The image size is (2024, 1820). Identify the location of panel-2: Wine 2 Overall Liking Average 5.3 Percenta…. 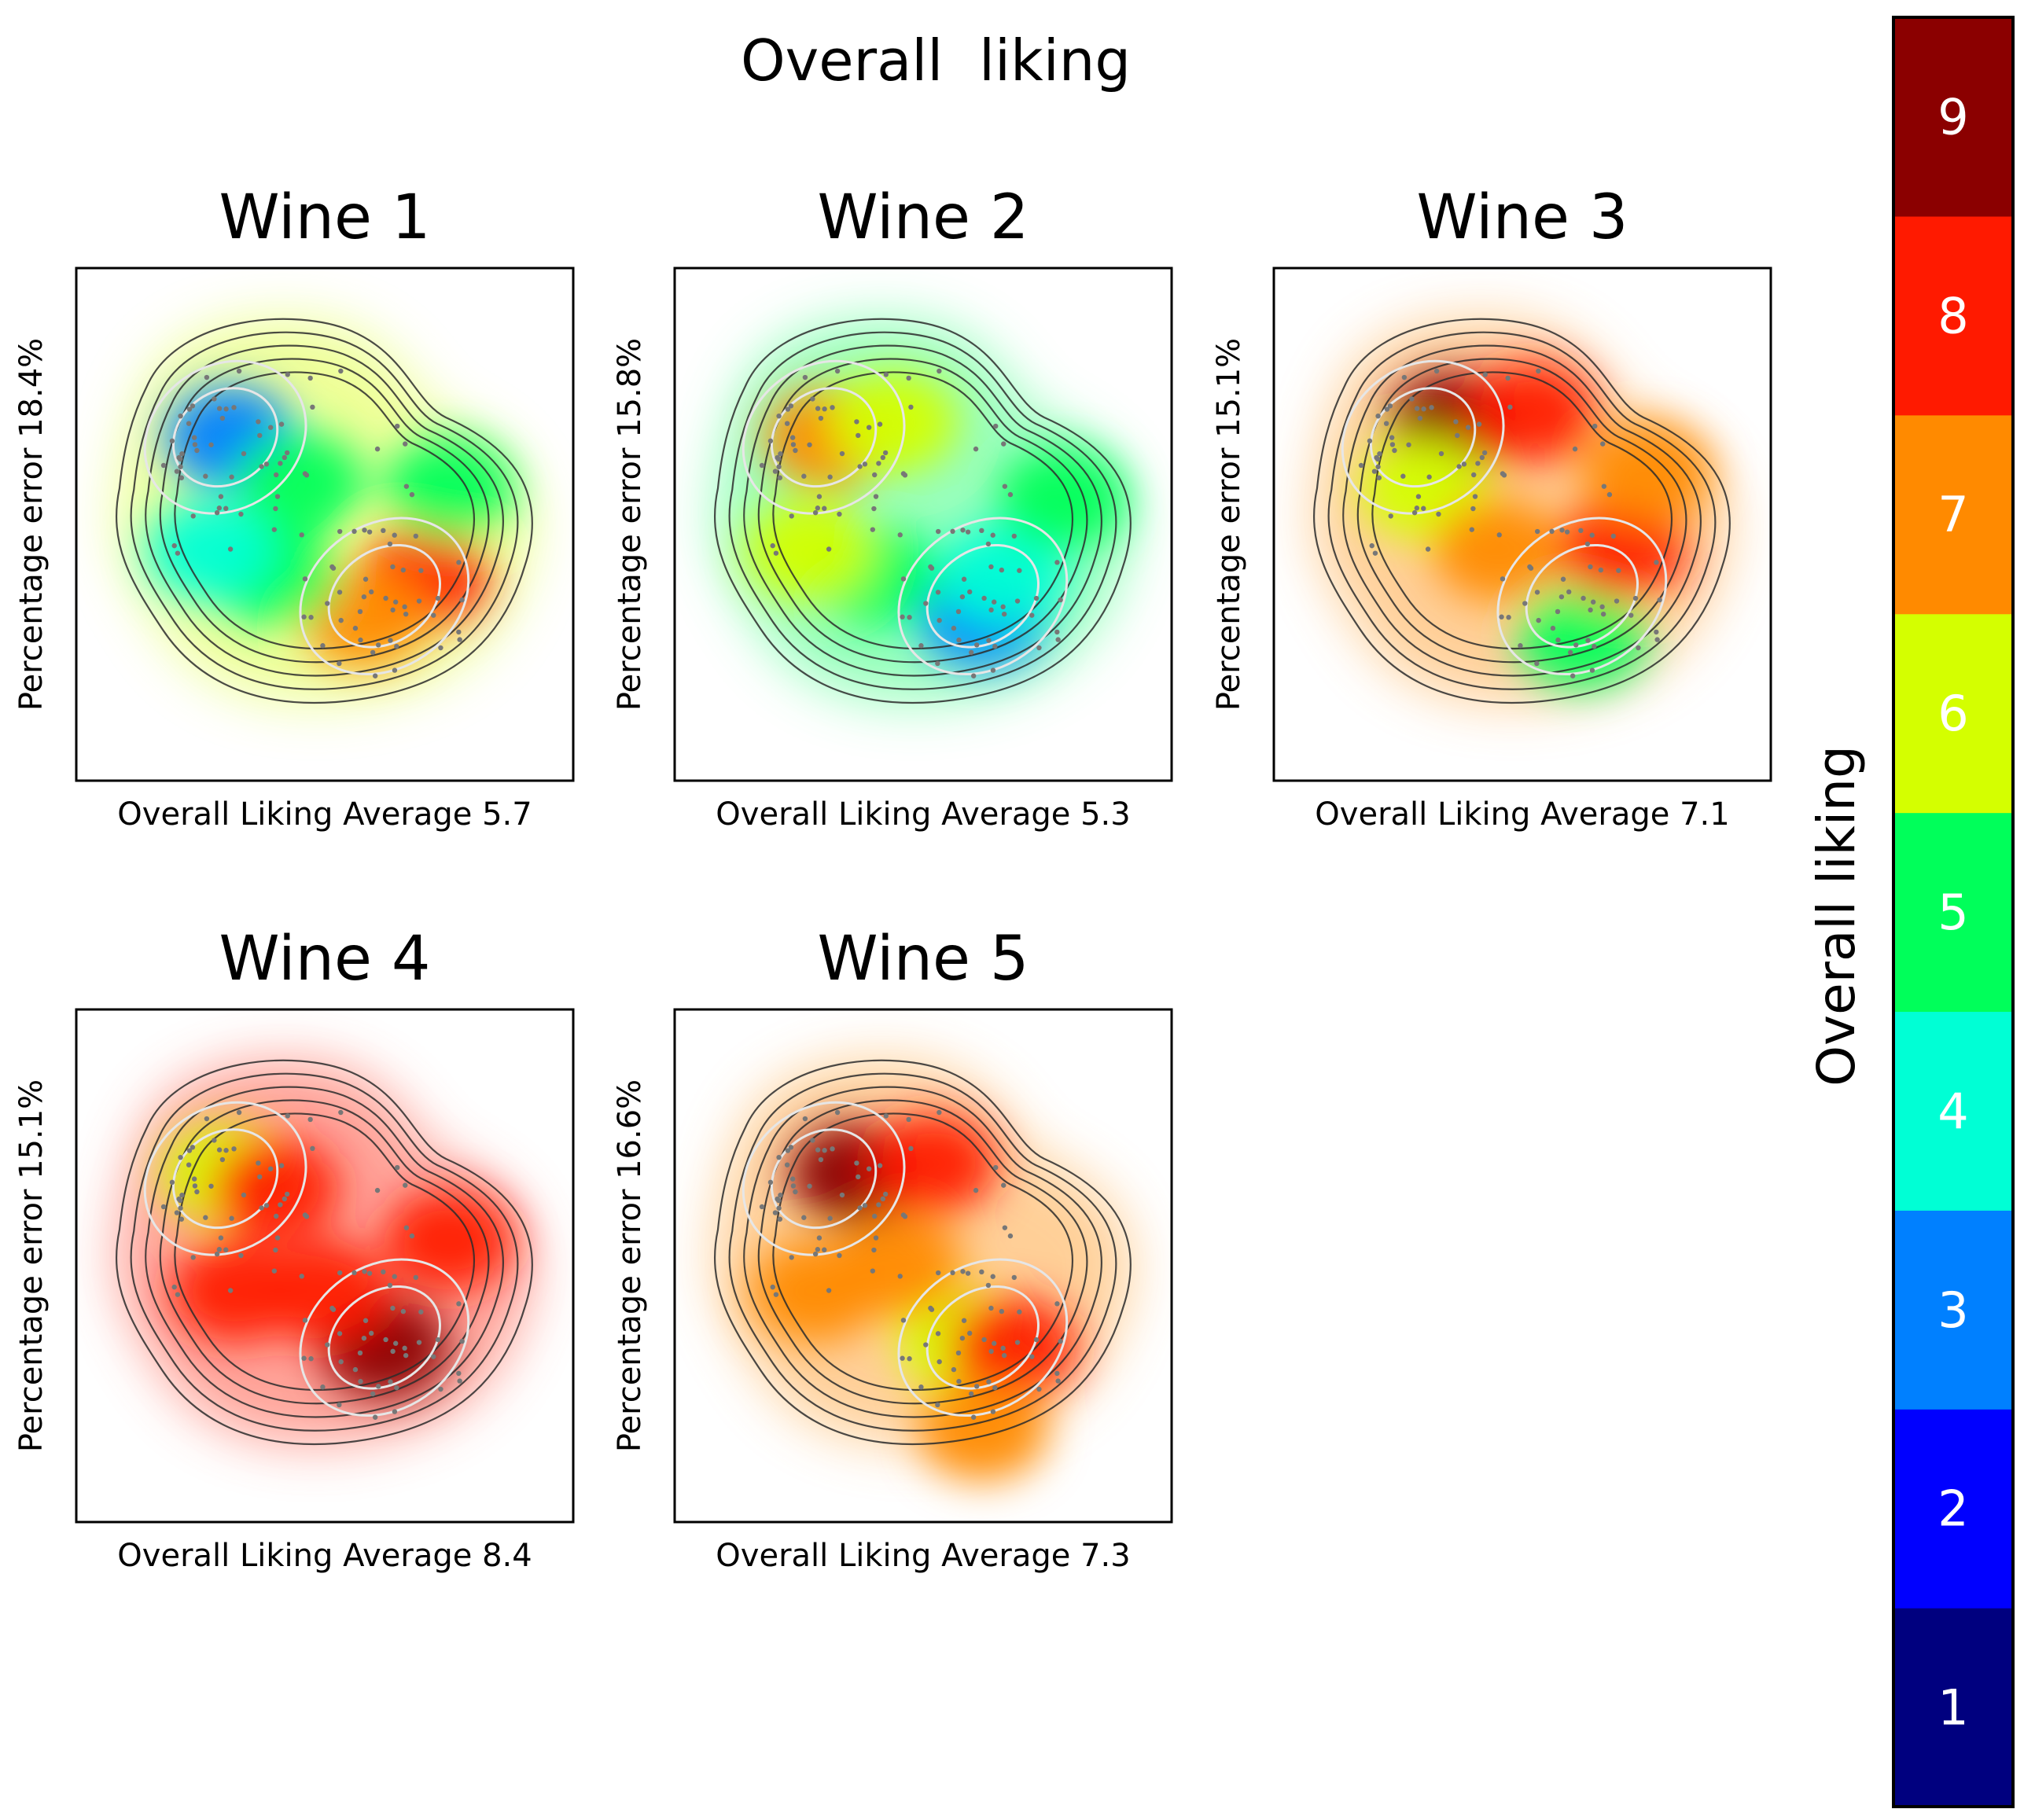
(892, 507).